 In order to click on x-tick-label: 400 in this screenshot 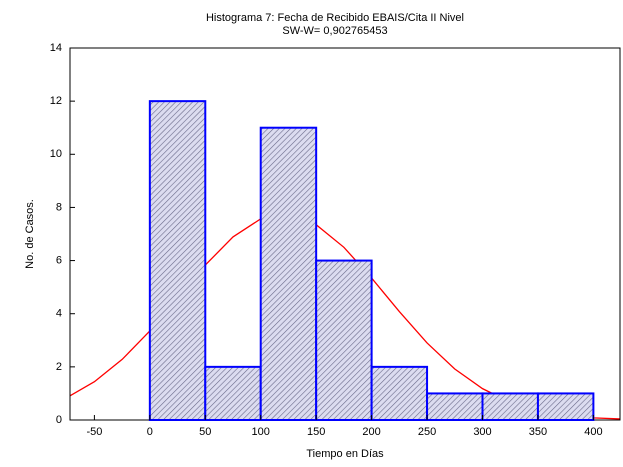, I will do `click(593, 432)`.